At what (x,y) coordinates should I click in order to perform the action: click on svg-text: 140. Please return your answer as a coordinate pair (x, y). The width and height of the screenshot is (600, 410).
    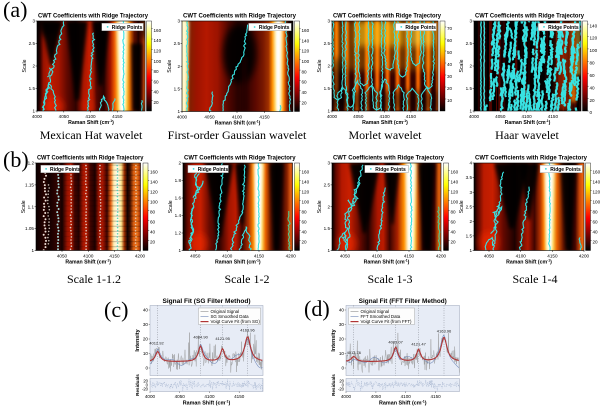
    Looking at the image, I should click on (306, 181).